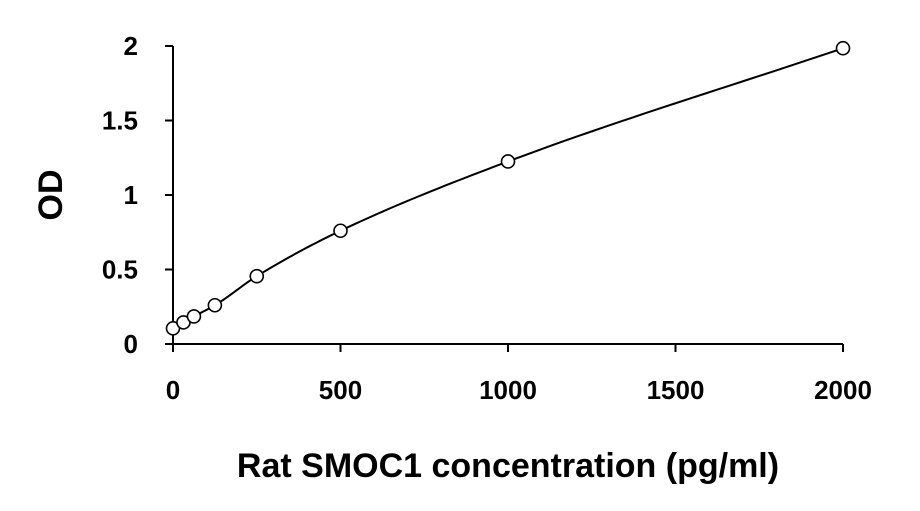 The width and height of the screenshot is (920, 511). What do you see at coordinates (508, 466) in the screenshot?
I see `x-axis-title: Rat SMOC1 concentration (pg/ml)` at bounding box center [508, 466].